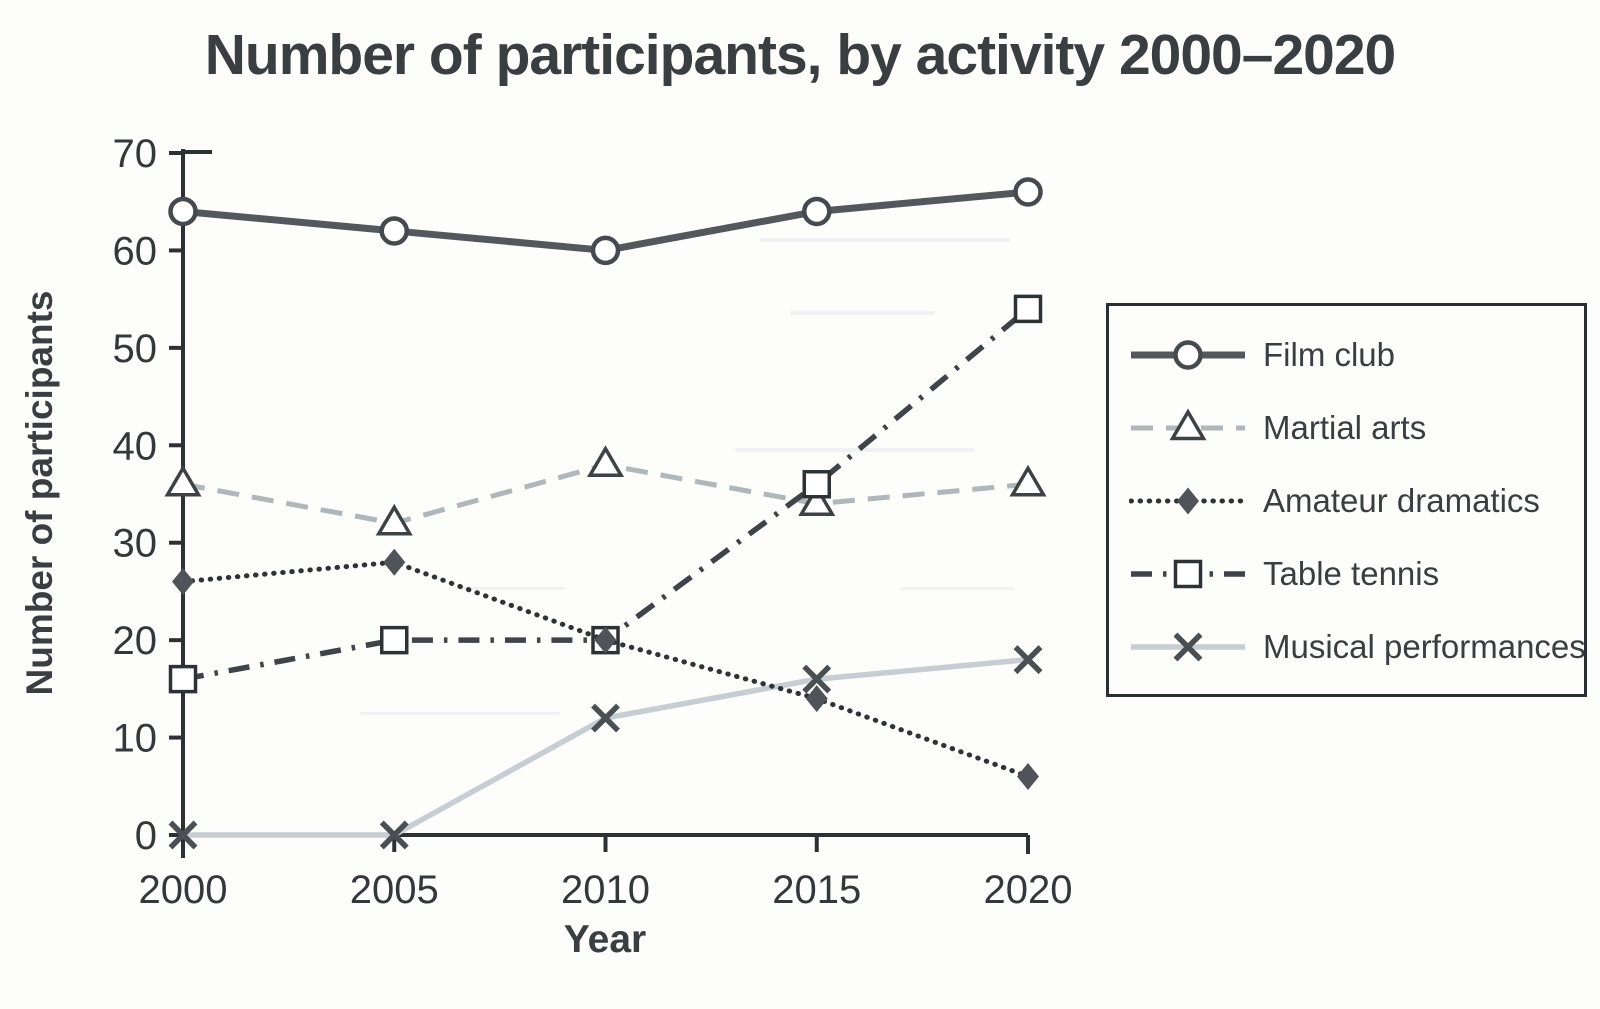 The height and width of the screenshot is (1009, 1600). I want to click on x-tick-label: 2010, so click(605, 890).